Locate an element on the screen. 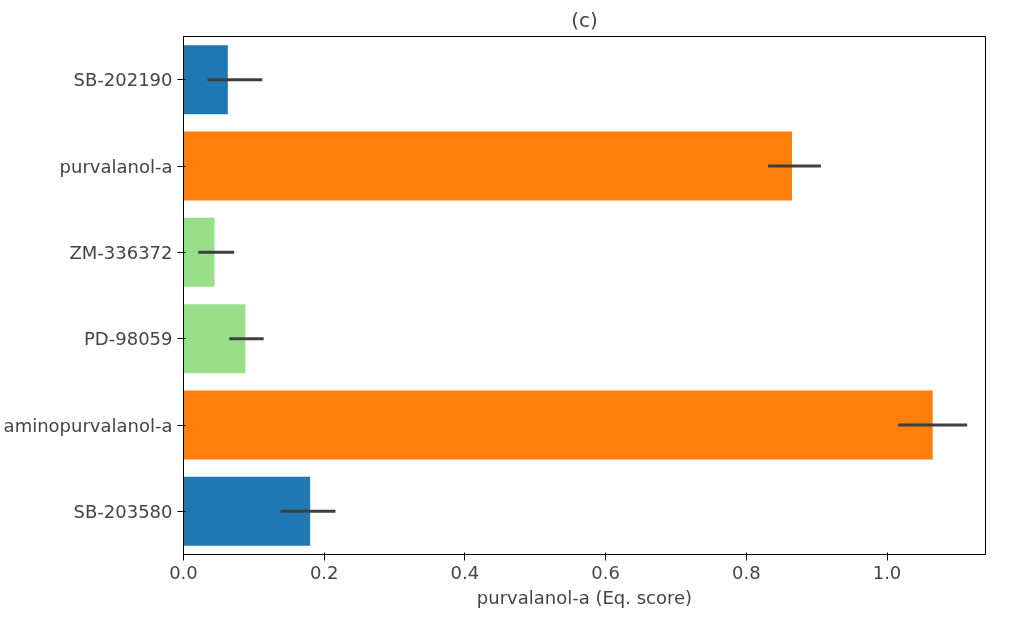 The width and height of the screenshot is (1015, 625). x-tick-label: 0.8 is located at coordinates (746, 572).